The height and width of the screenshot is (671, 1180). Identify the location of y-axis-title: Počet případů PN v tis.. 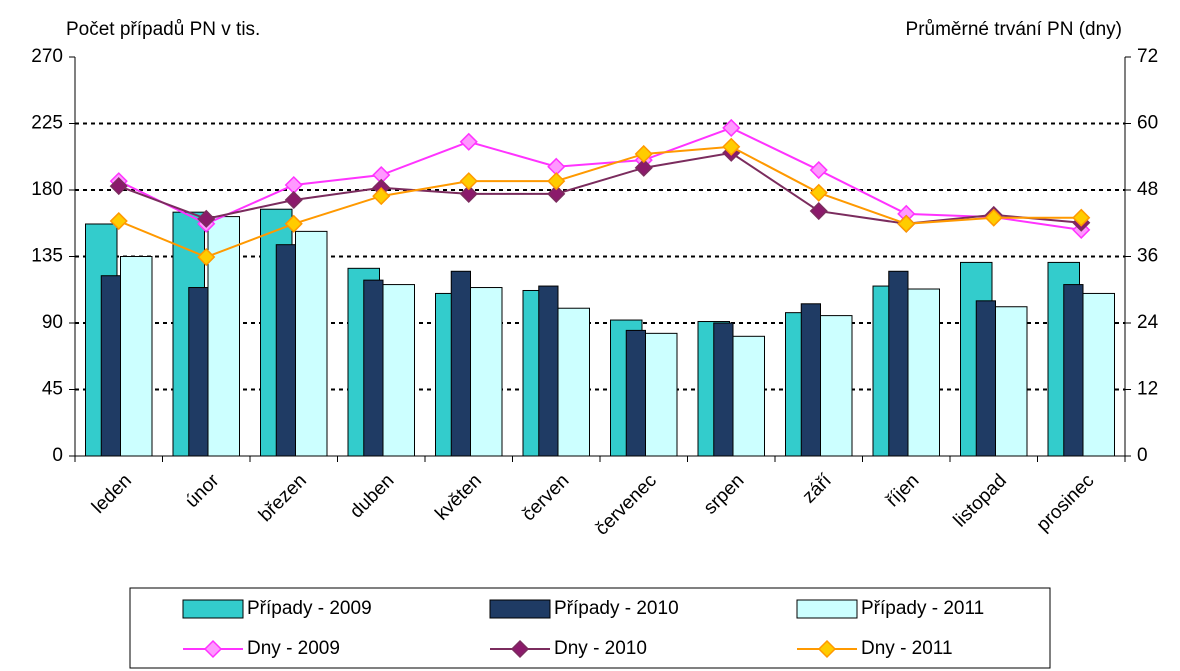
(163, 29).